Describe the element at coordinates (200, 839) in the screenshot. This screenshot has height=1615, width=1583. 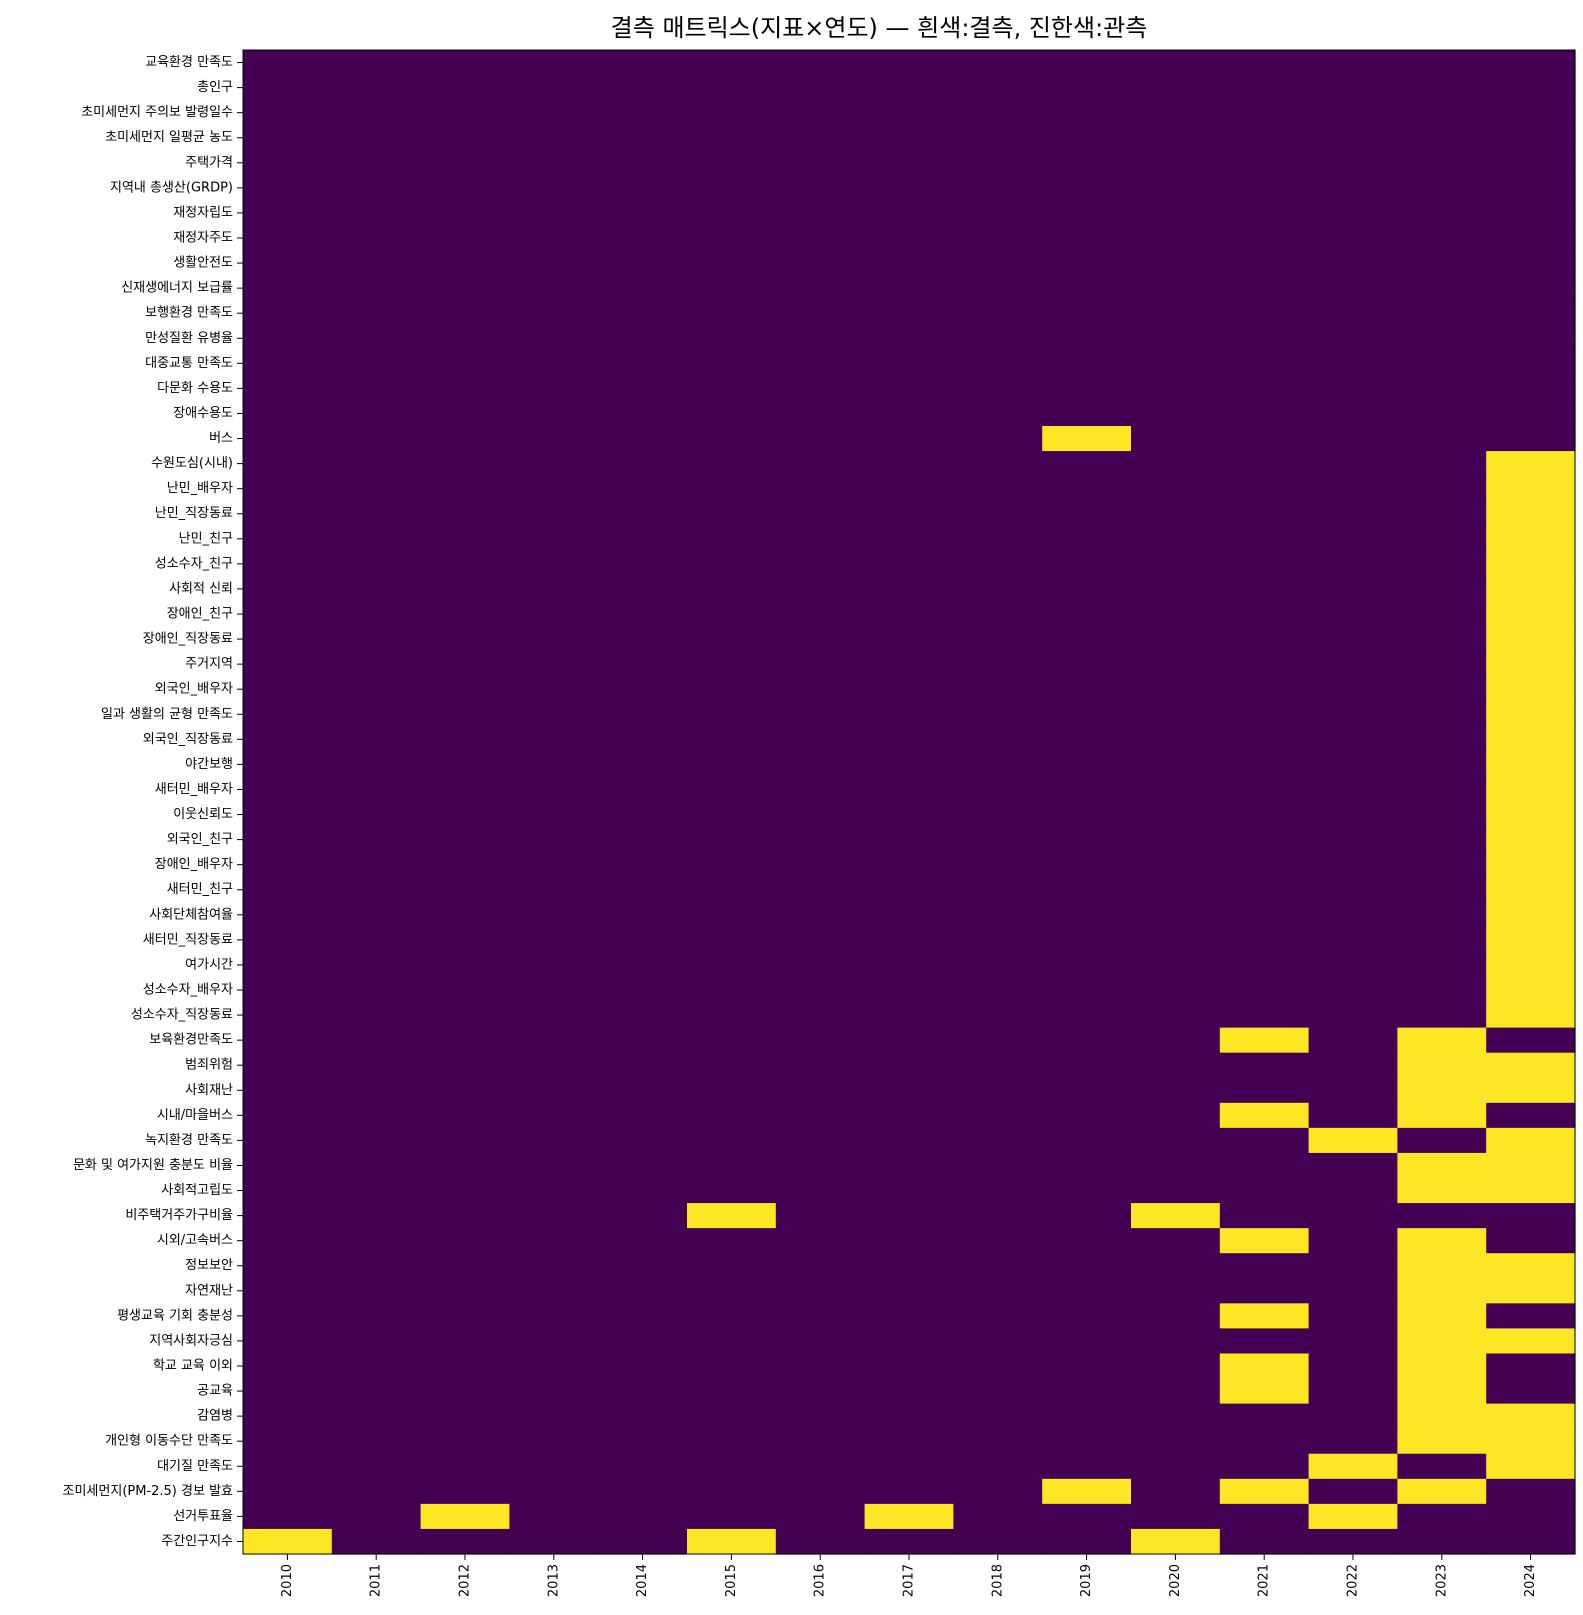
I see `y-tick-label: 외국인_친구` at that location.